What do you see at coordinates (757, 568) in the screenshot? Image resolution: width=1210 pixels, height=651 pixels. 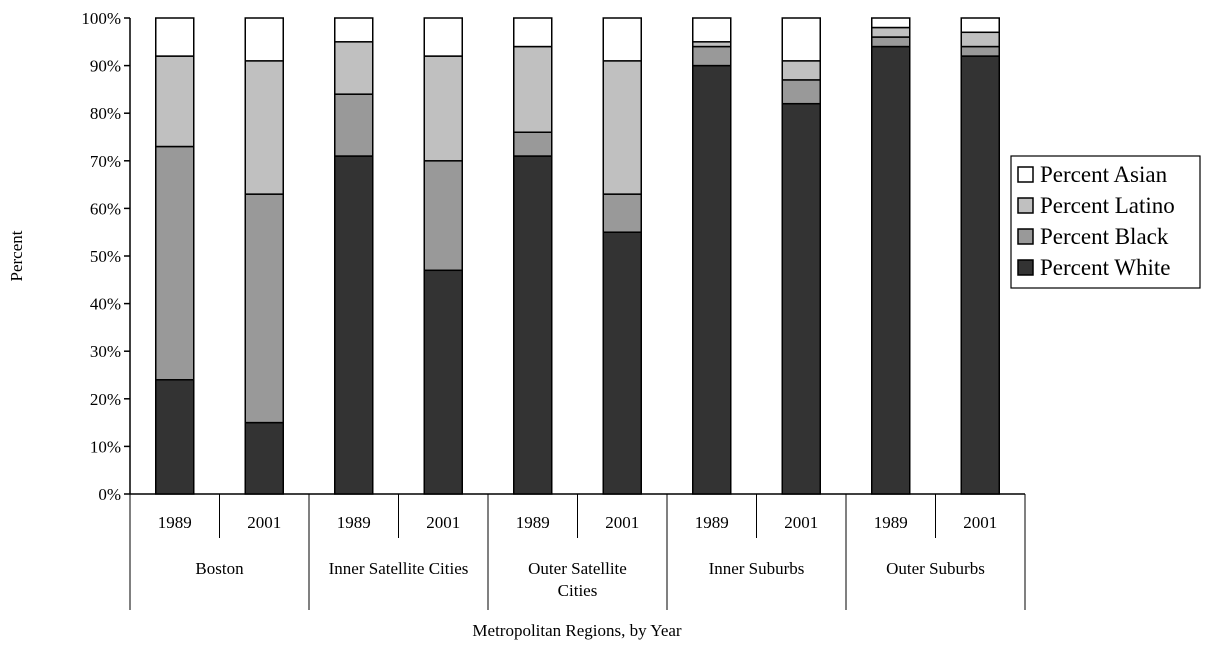 I see `x-group-label: Inner Suburbs` at bounding box center [757, 568].